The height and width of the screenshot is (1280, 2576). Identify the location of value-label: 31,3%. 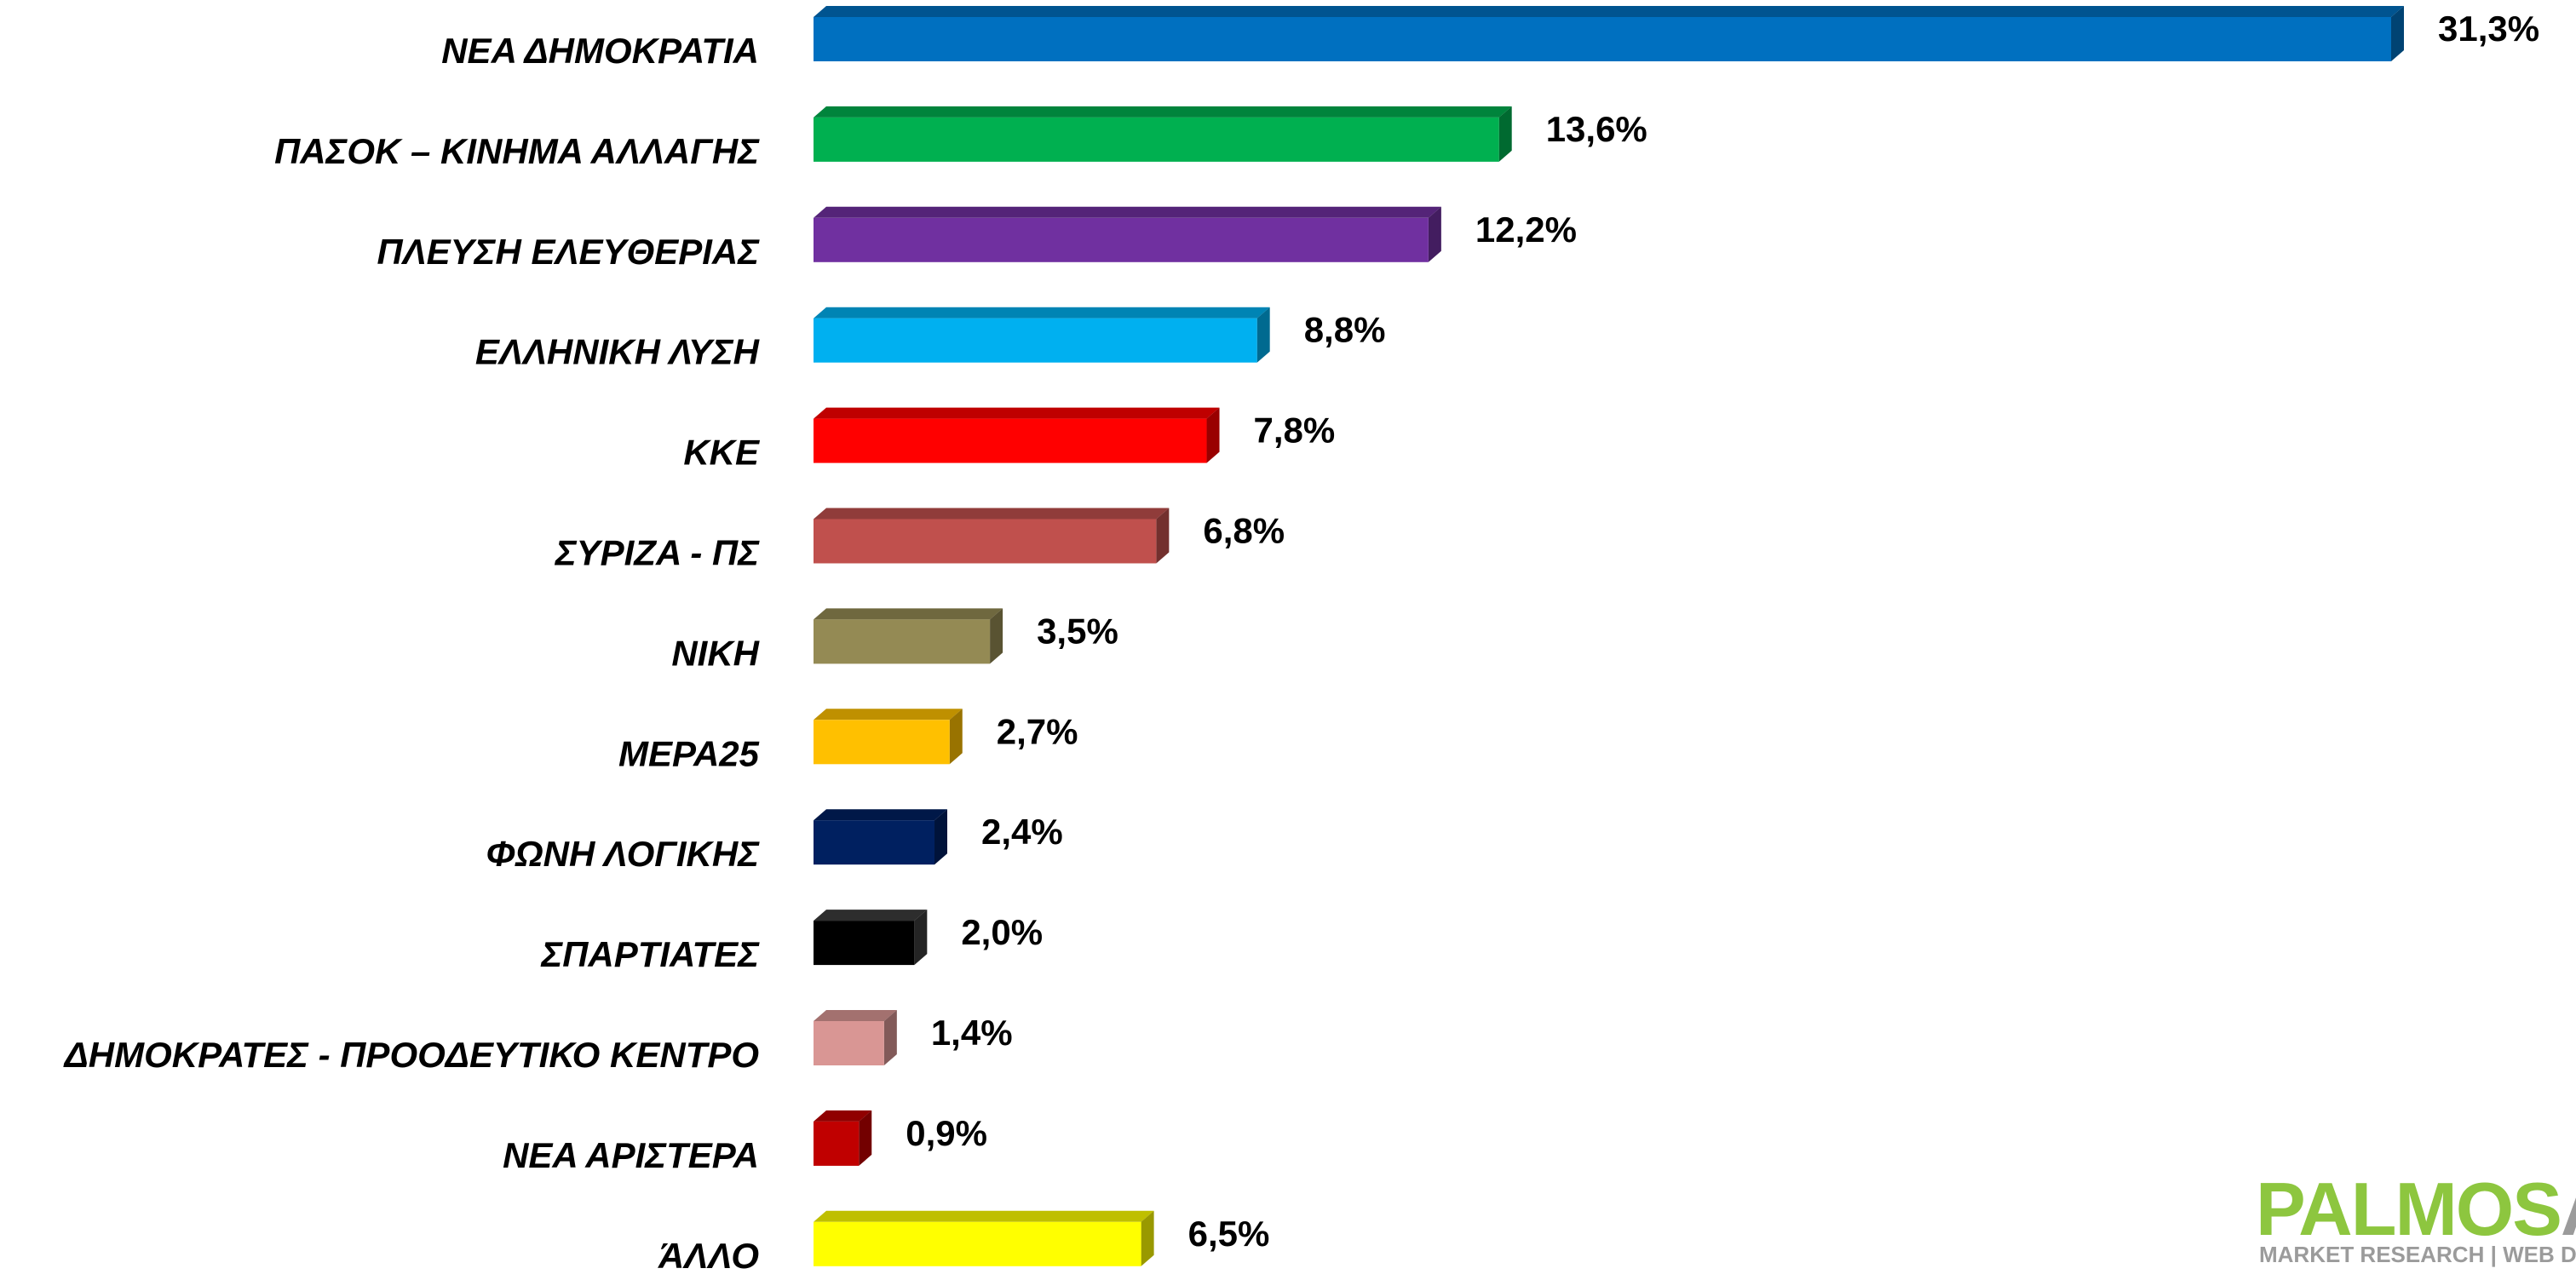
(2489, 29).